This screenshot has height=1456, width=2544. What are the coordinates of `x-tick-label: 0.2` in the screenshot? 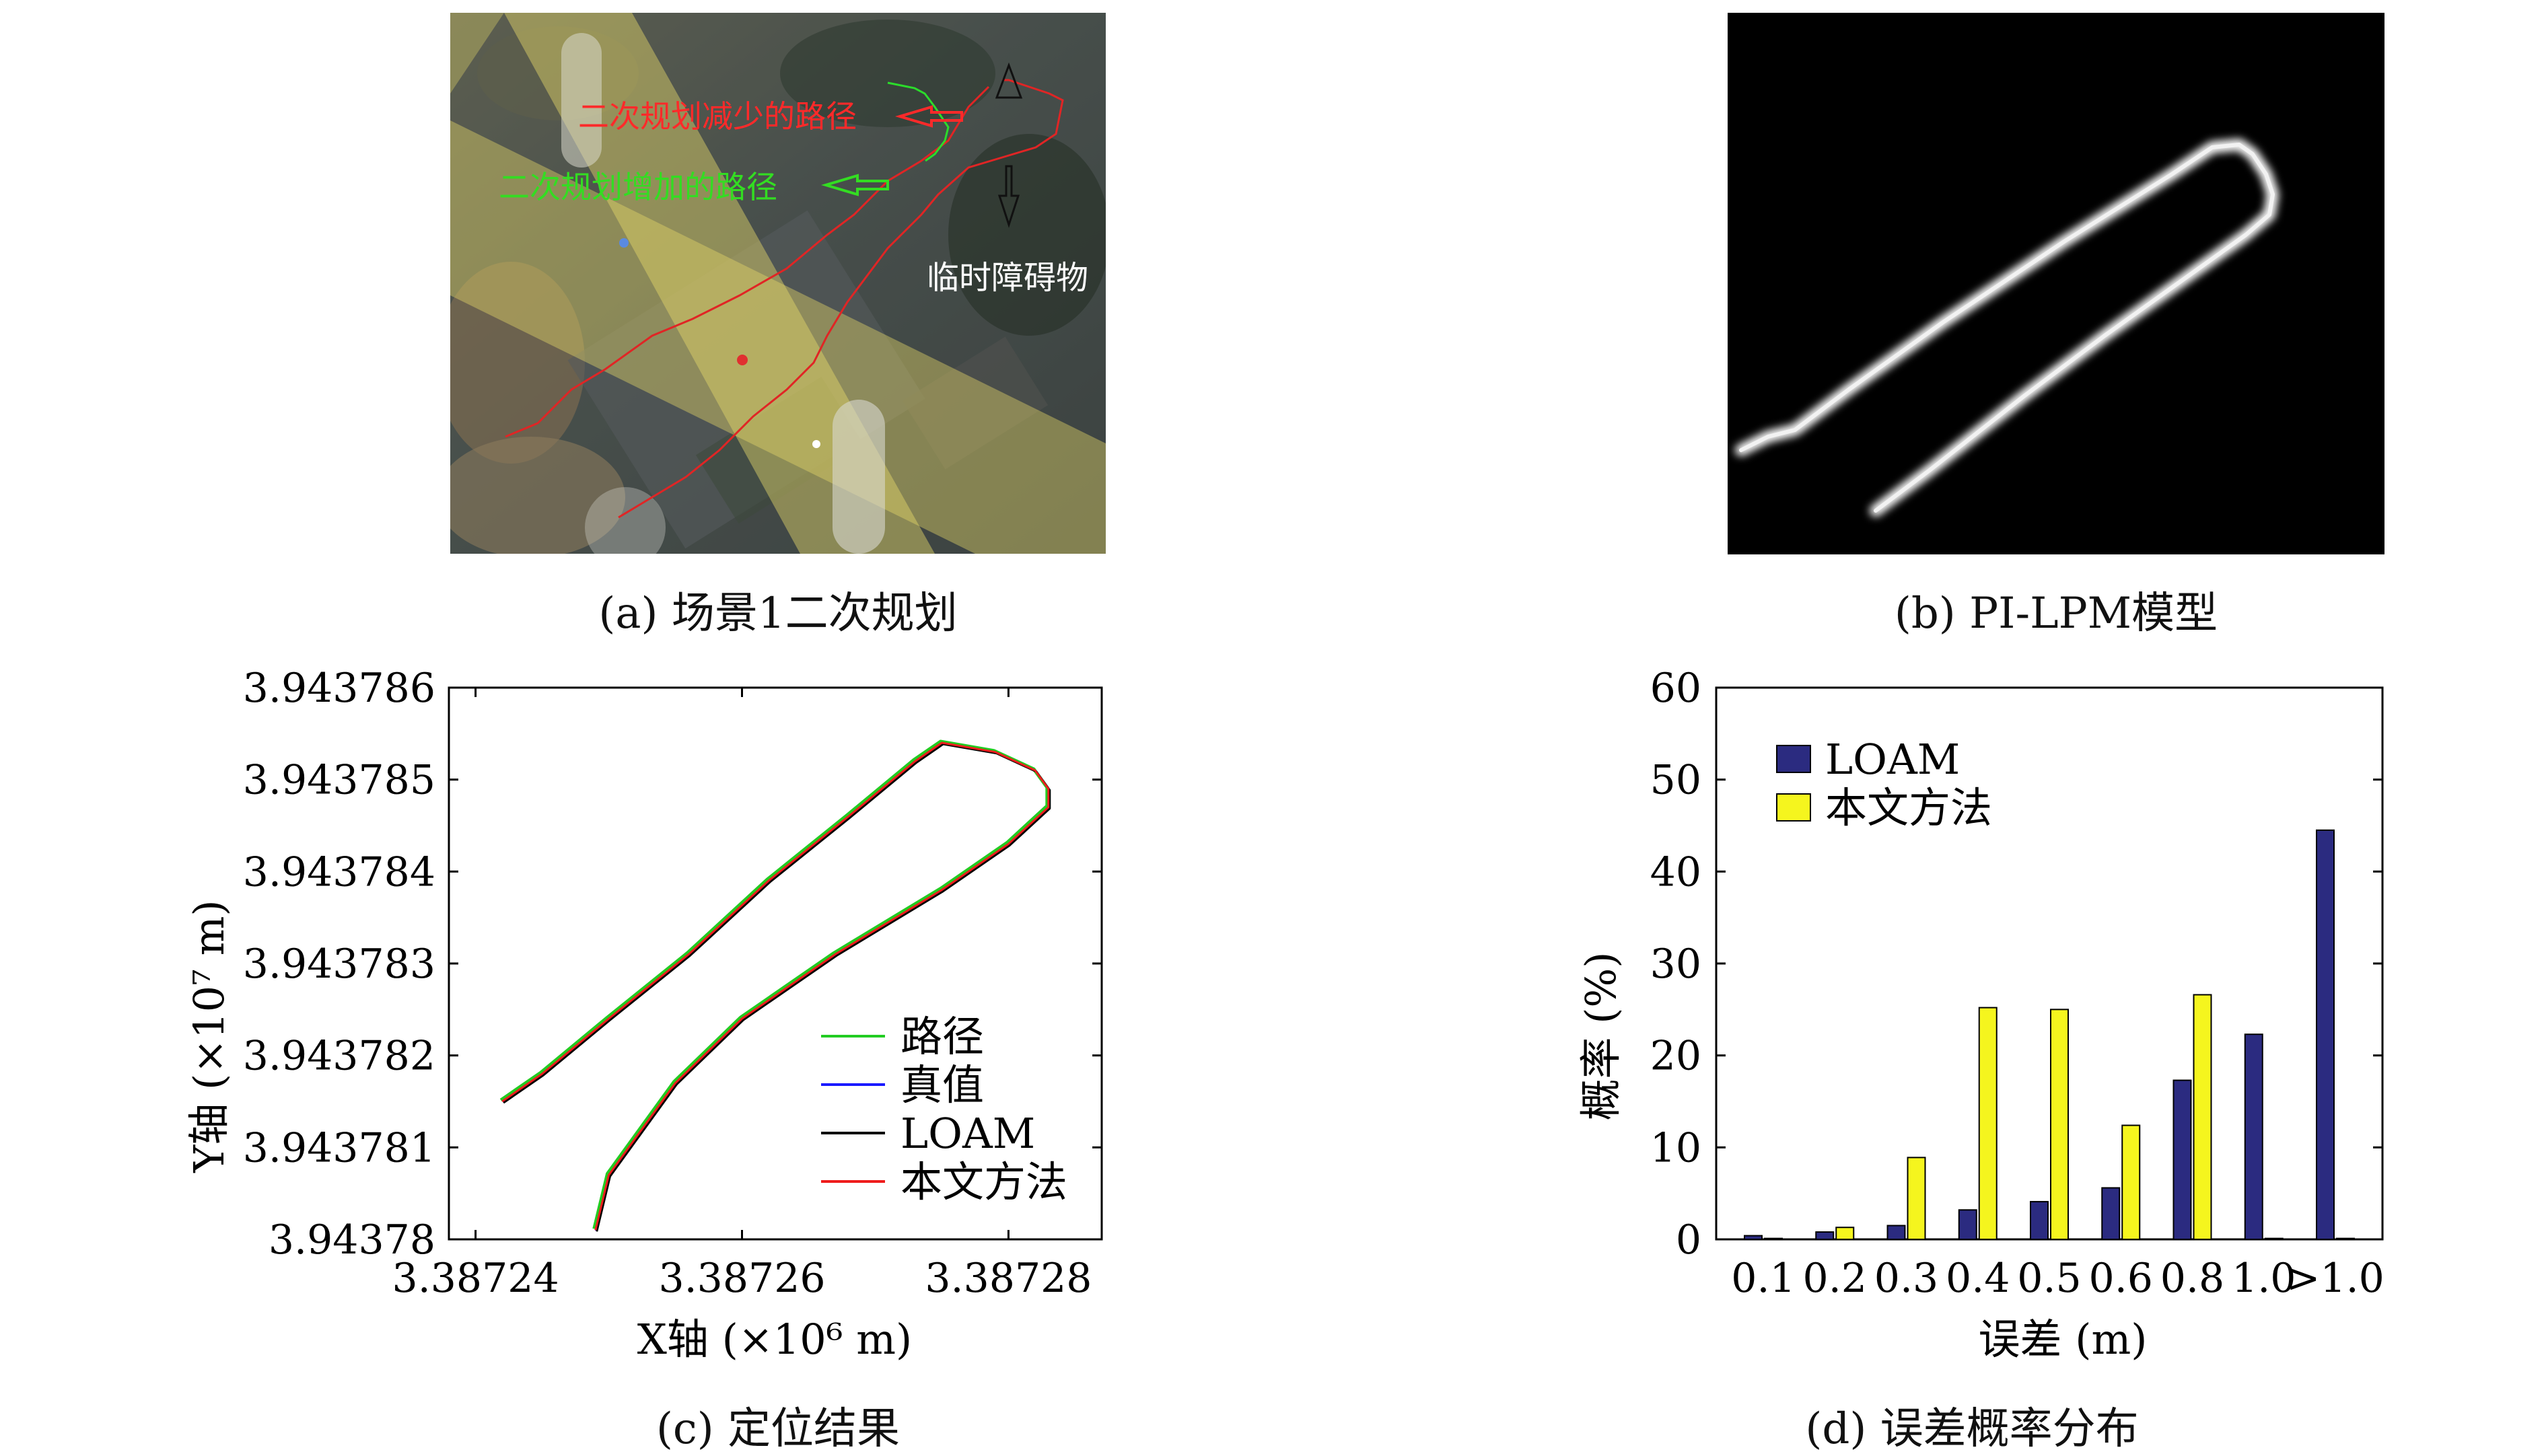 It's located at (1835, 1278).